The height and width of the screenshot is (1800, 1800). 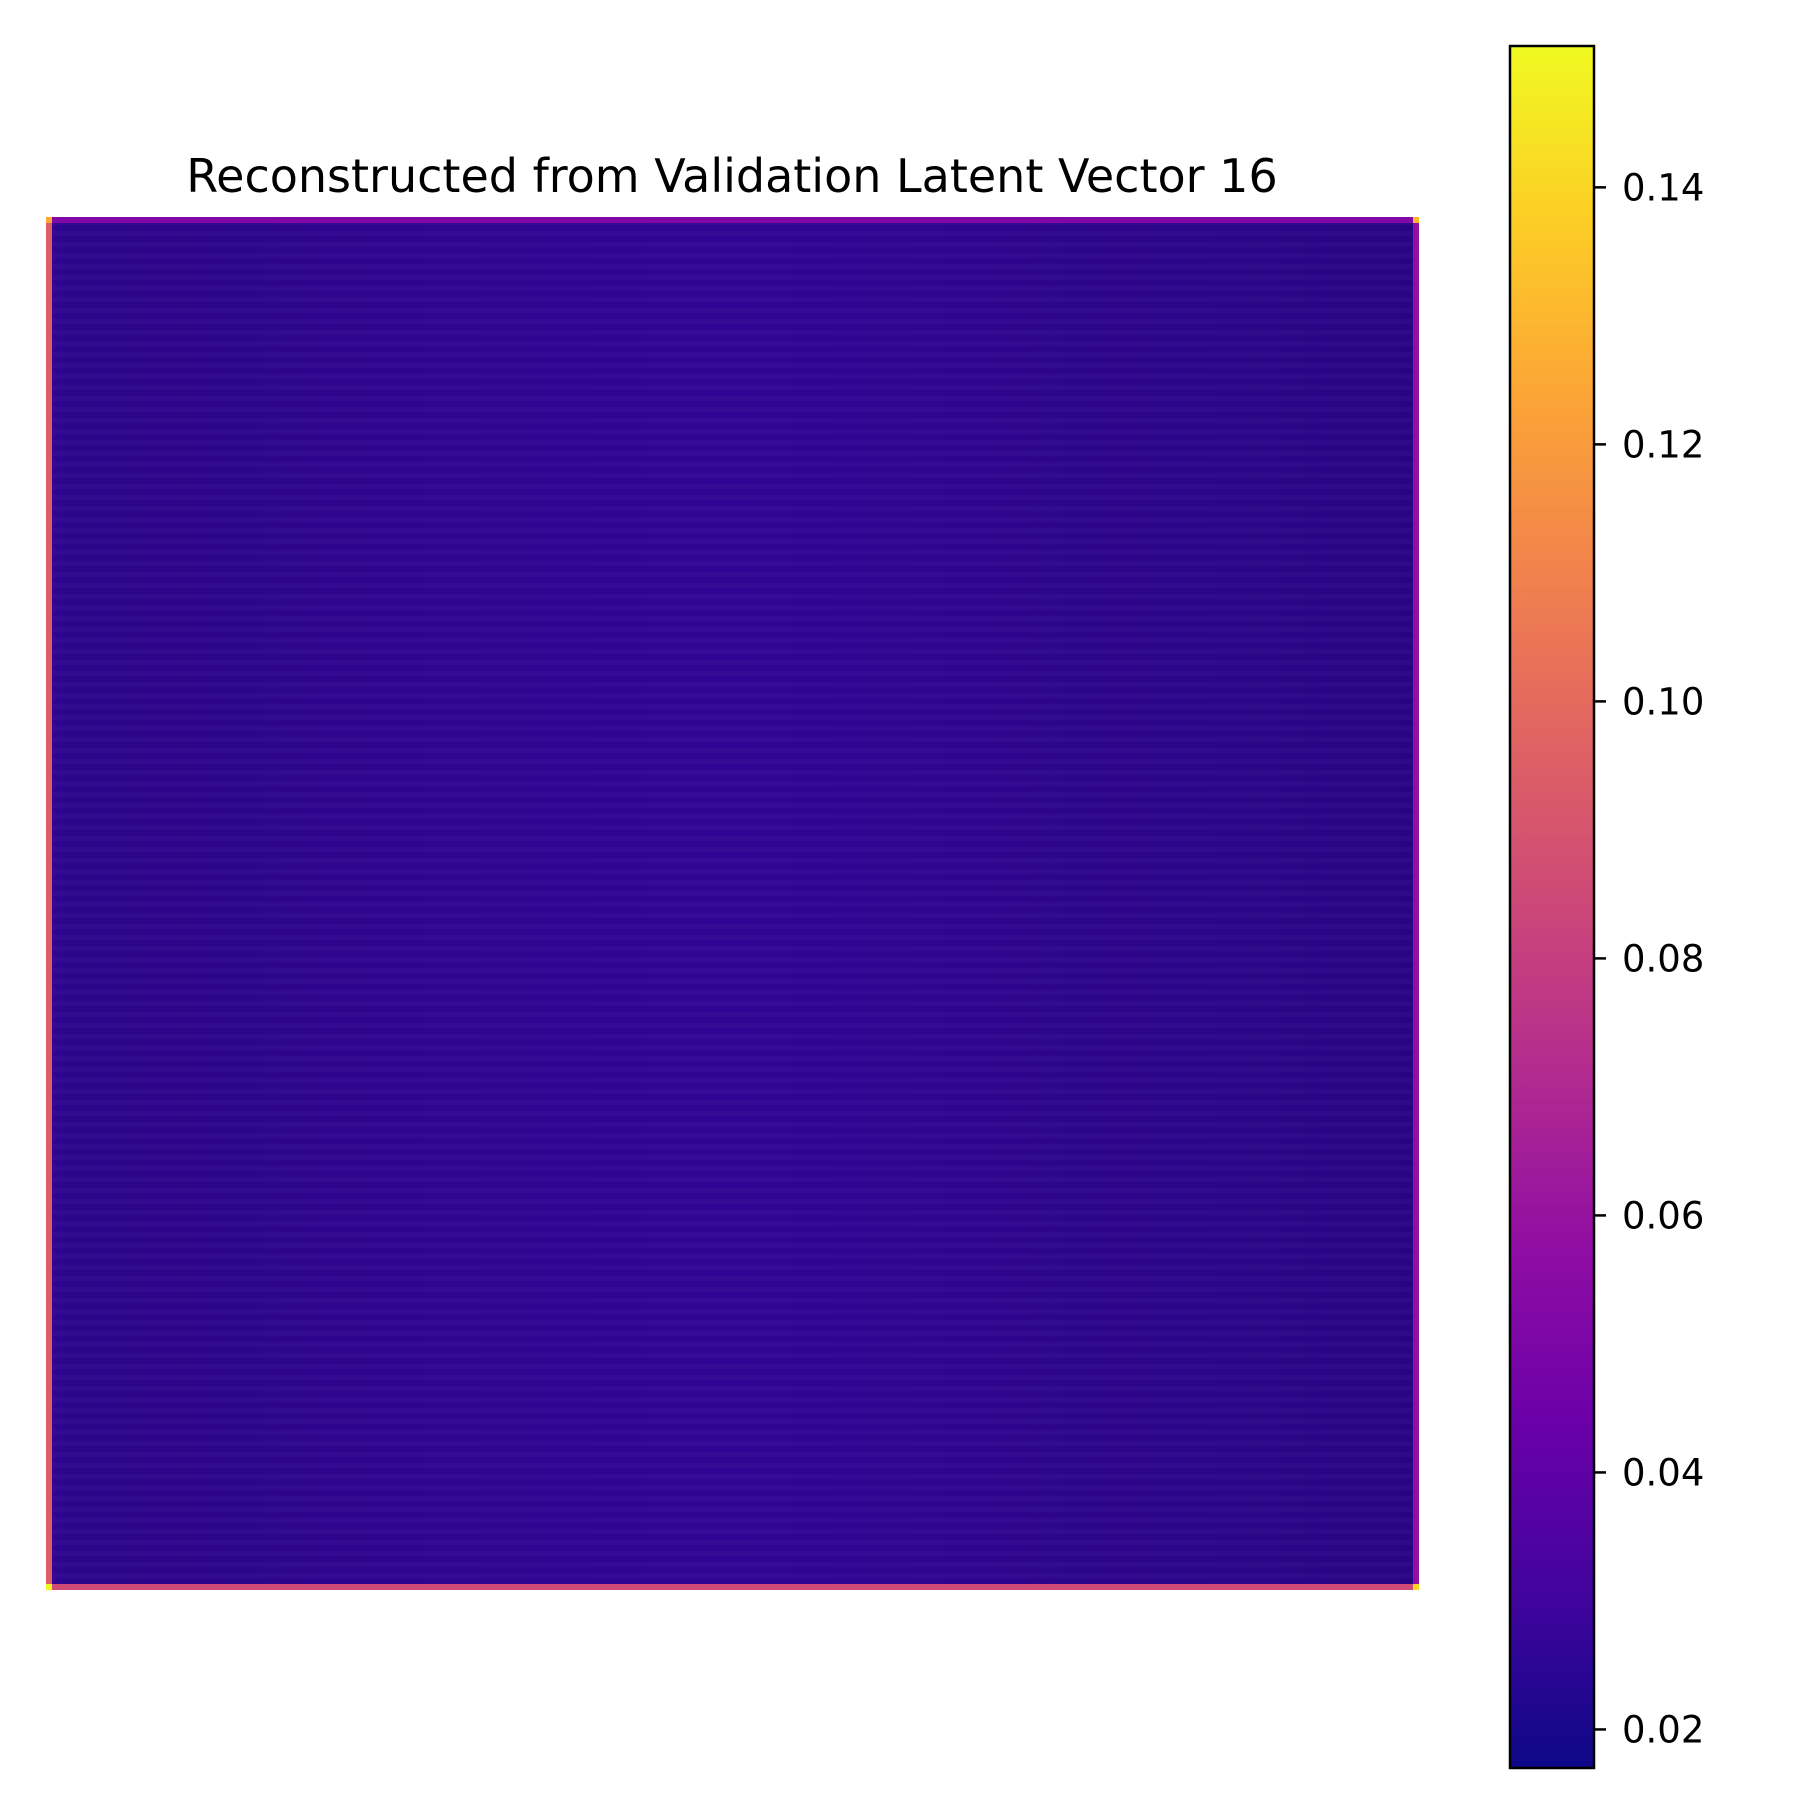 What do you see at coordinates (1663, 958) in the screenshot?
I see `colorbar-tick-label: 0.08` at bounding box center [1663, 958].